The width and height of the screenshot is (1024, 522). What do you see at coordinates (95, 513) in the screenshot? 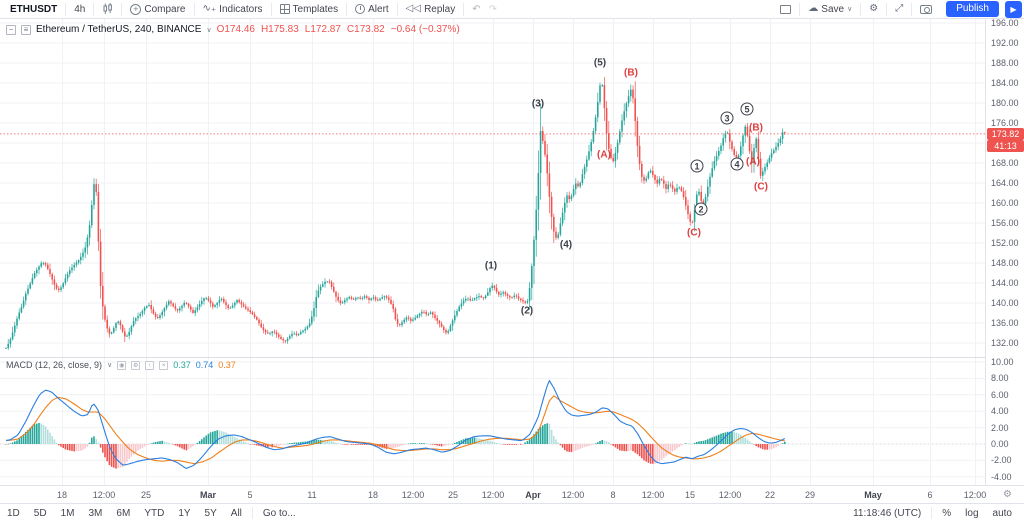
I see `range-button-3m: 3M` at bounding box center [95, 513].